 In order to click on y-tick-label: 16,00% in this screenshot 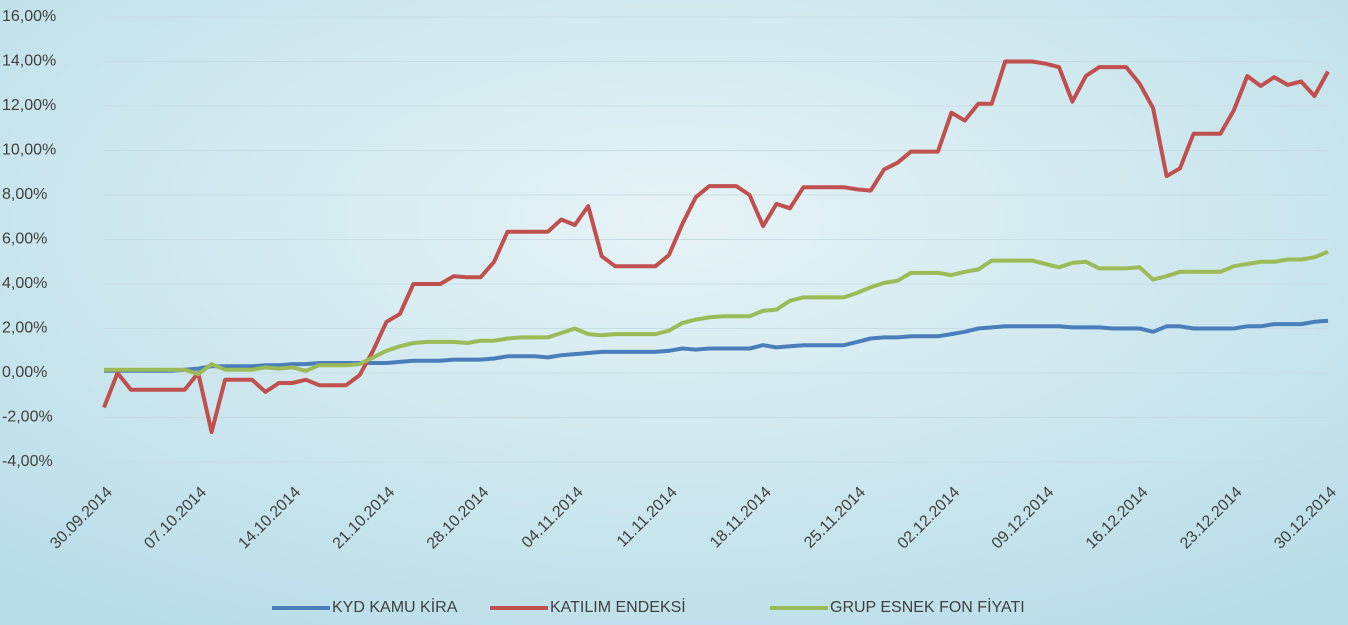, I will do `click(29, 16)`.